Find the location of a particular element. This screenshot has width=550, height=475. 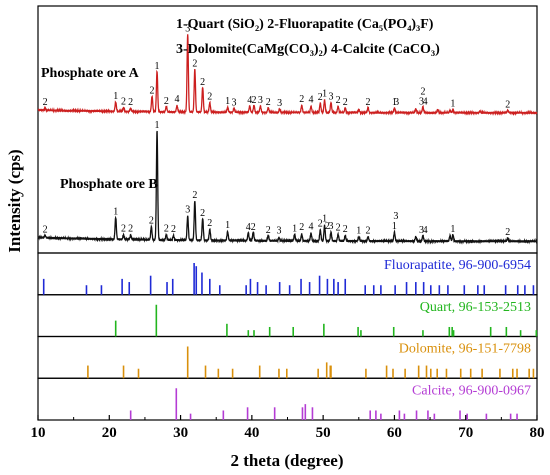

y-axis-title: Intensity (cps) is located at coordinates (14, 200).